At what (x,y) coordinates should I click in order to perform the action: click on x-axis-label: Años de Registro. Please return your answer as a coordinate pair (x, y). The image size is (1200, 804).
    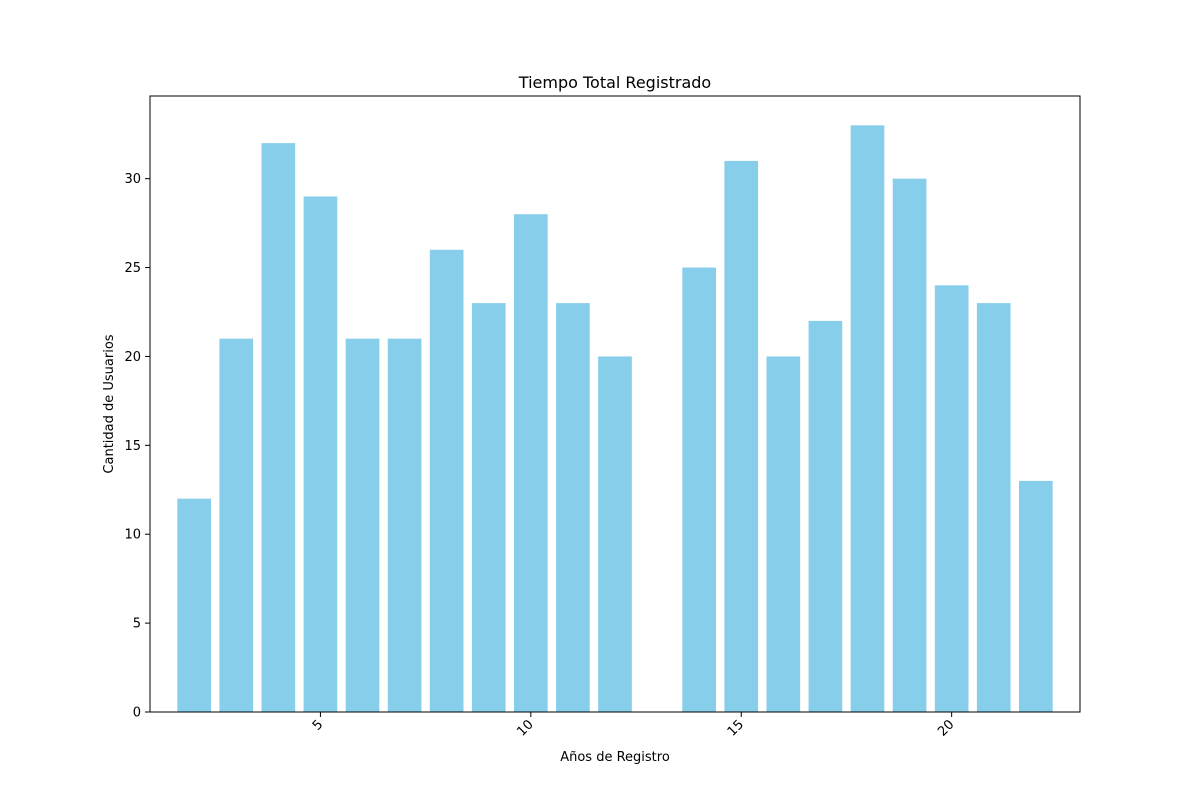
    Looking at the image, I should click on (615, 757).